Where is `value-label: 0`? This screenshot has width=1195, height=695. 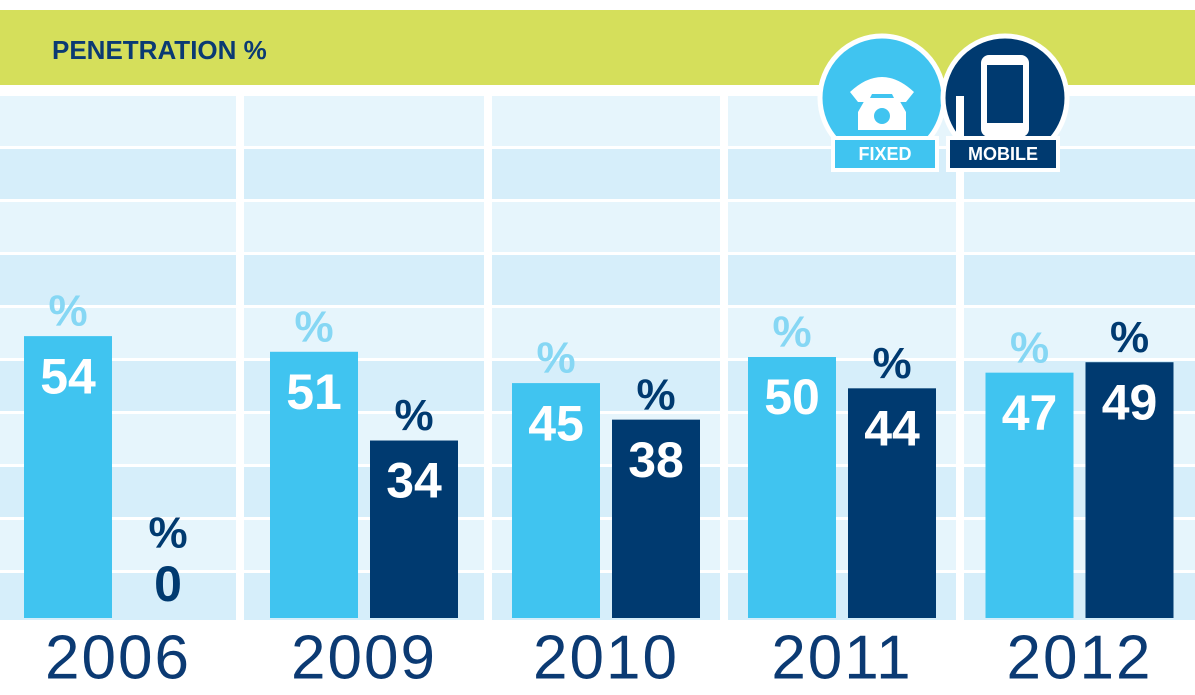 value-label: 0 is located at coordinates (168, 584).